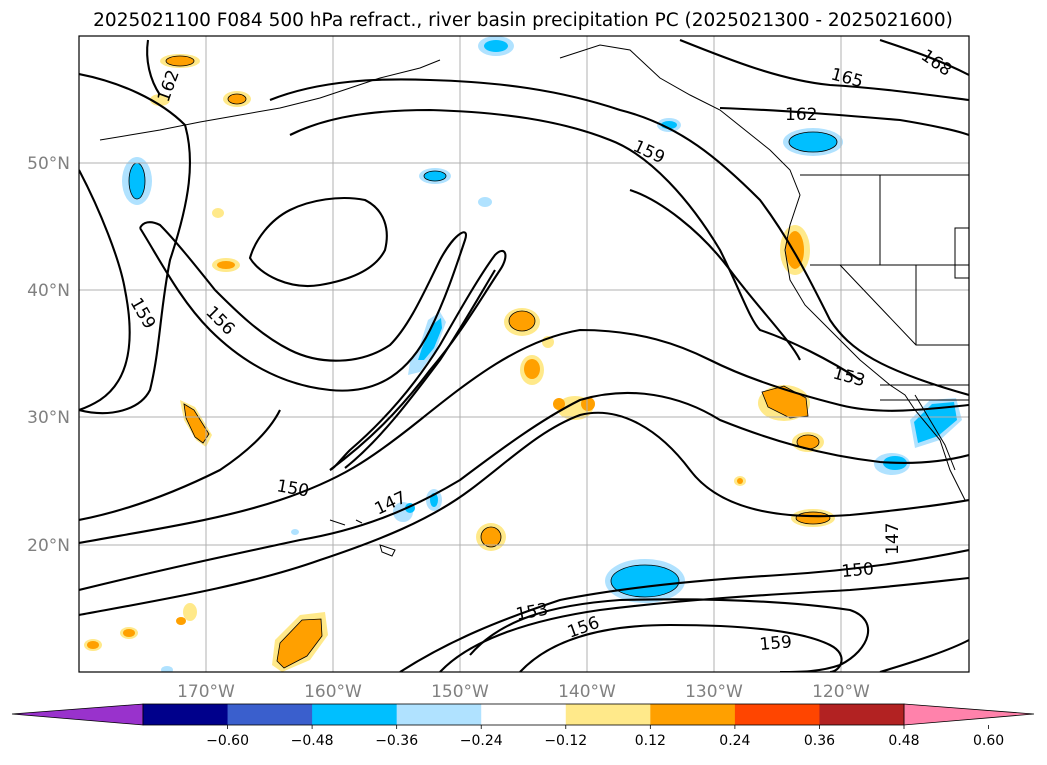 The height and width of the screenshot is (765, 1047). What do you see at coordinates (396, 741) in the screenshot?
I see `colorbar-label: −0.36` at bounding box center [396, 741].